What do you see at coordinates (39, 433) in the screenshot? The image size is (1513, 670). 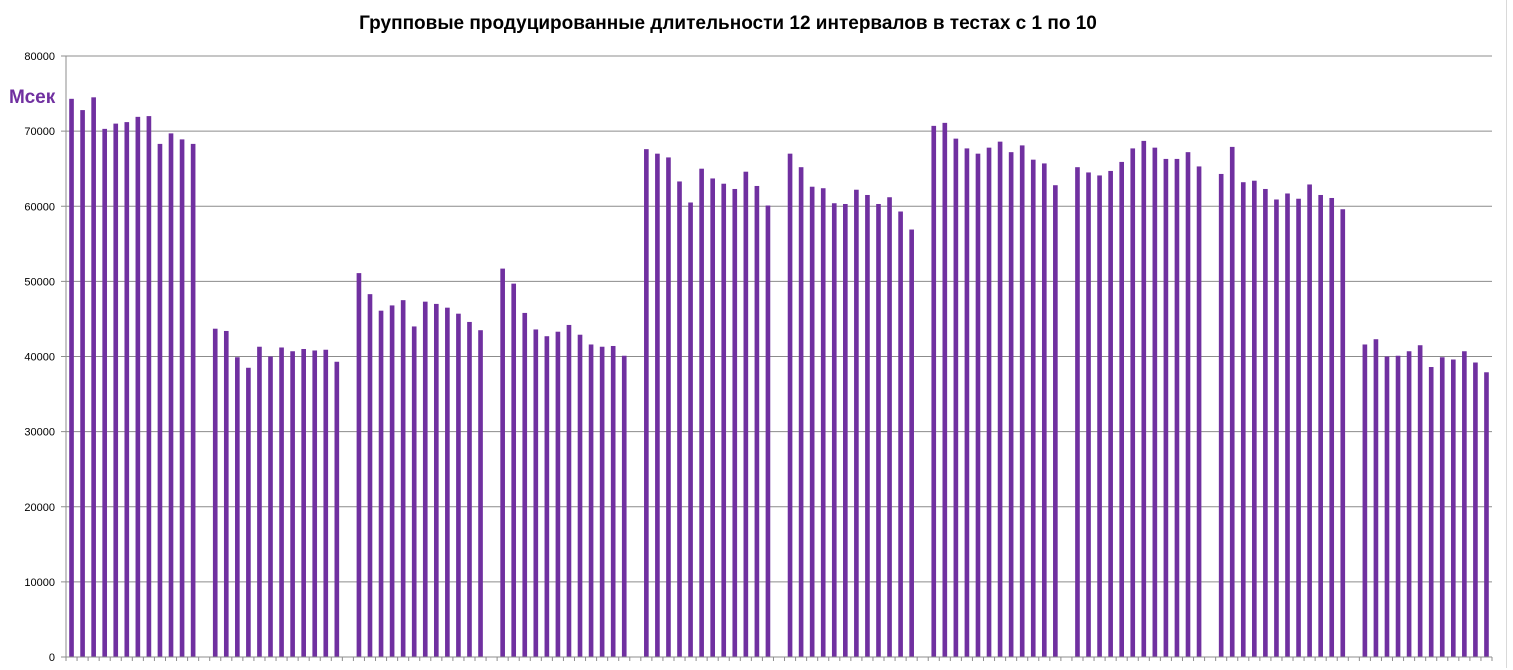 I see `y-tick-label: 30000` at bounding box center [39, 433].